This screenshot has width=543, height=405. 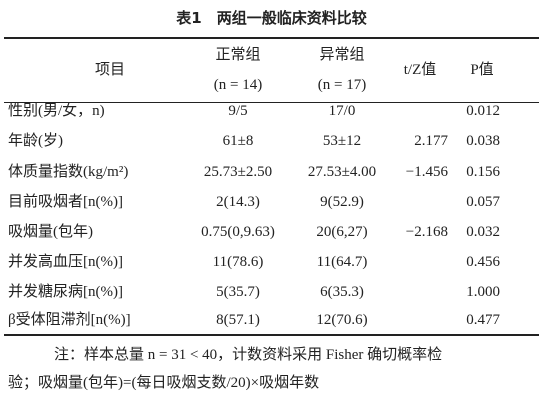 What do you see at coordinates (238, 55) in the screenshot?
I see `column-header: 正常组` at bounding box center [238, 55].